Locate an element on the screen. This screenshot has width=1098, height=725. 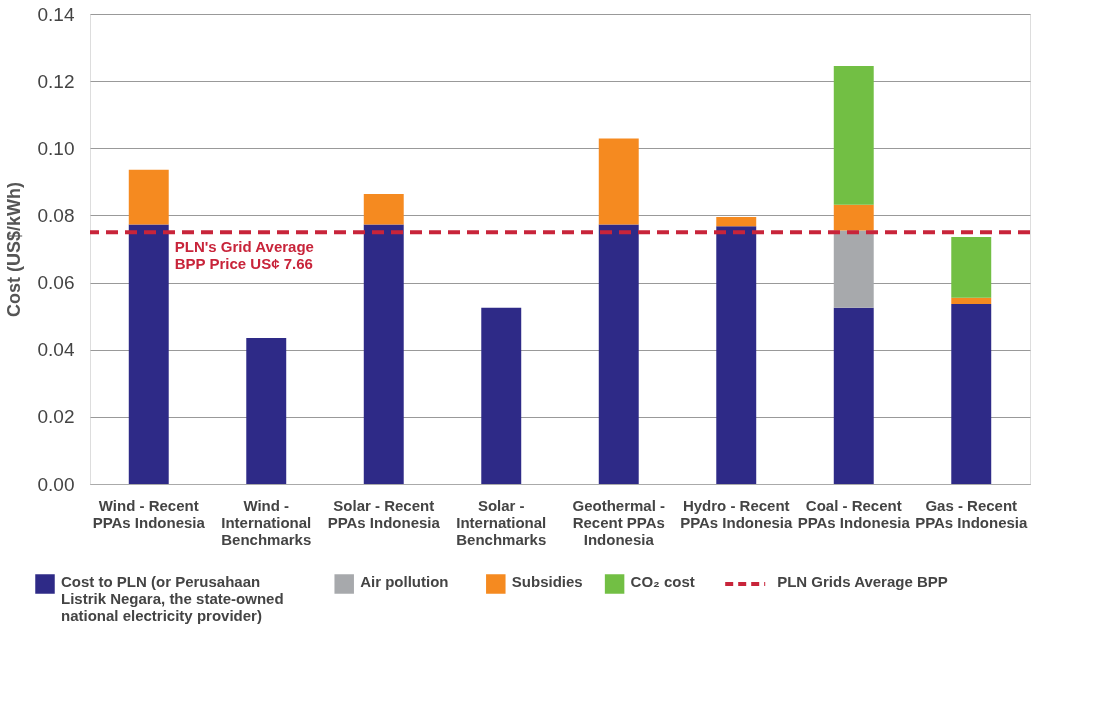
y-tick-label: 0.12 is located at coordinates (56, 81).